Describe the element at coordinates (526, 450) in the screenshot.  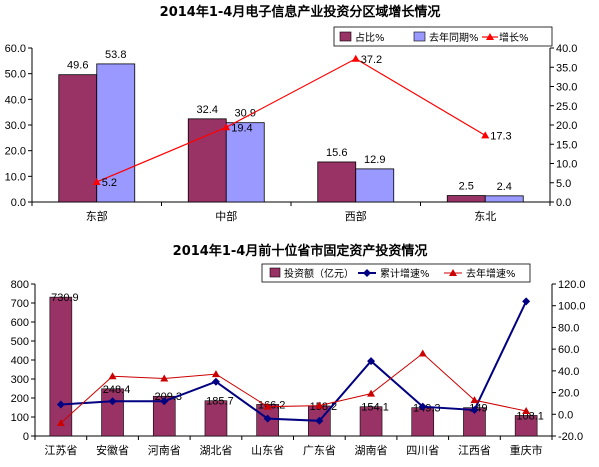
I see `chart-2-x-tick-label: 重庆市` at that location.